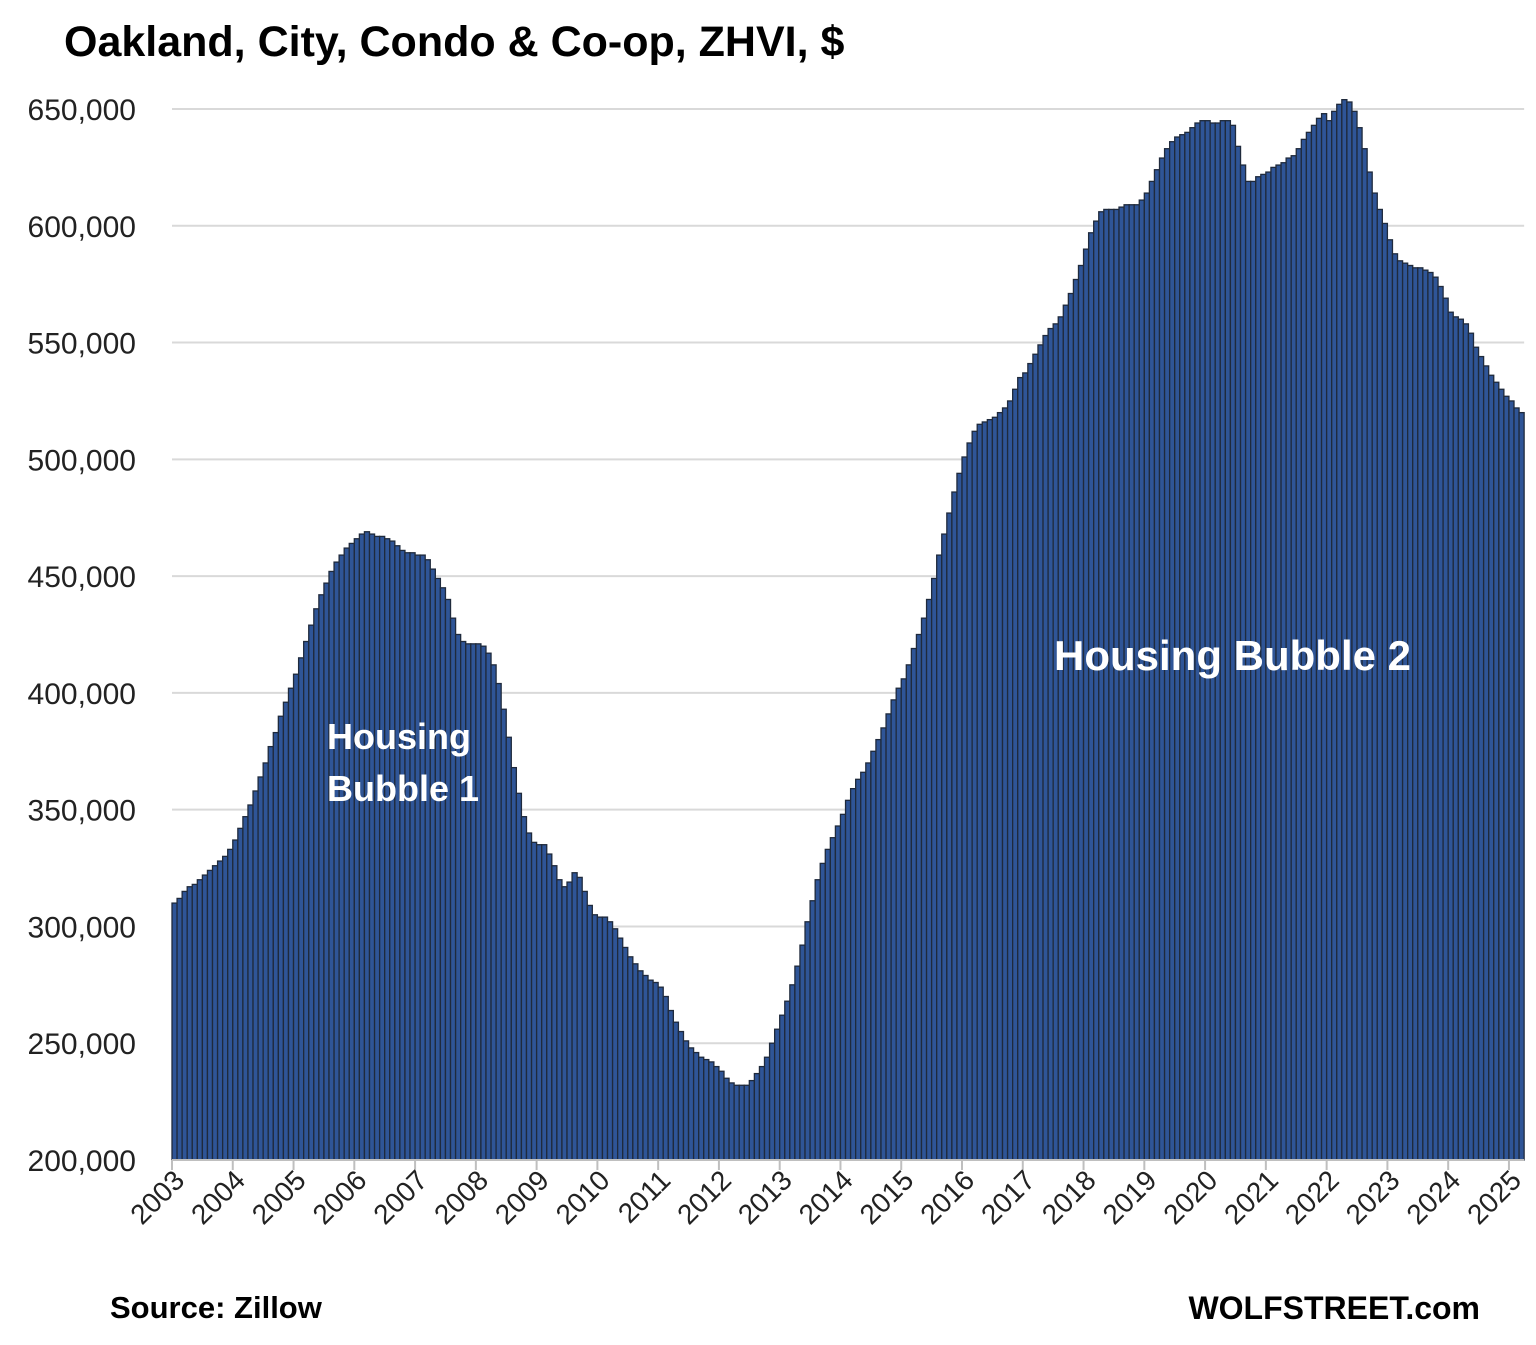  I want to click on x-tick-label: 2019, so click(1130, 1197).